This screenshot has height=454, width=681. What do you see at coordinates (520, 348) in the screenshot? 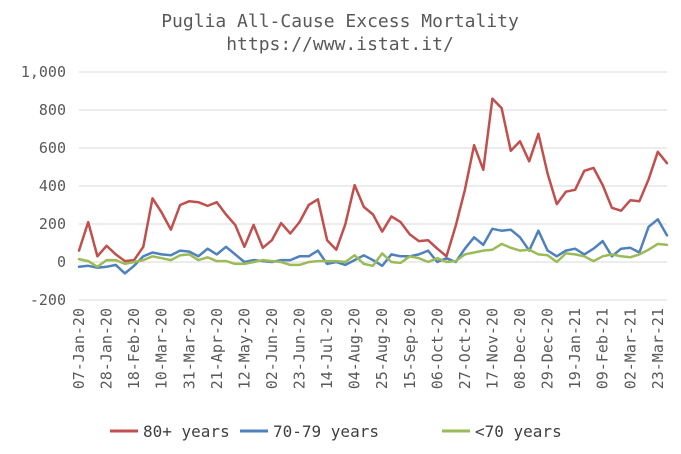
I see `x-tick-label: 08-Dec-20` at bounding box center [520, 348].